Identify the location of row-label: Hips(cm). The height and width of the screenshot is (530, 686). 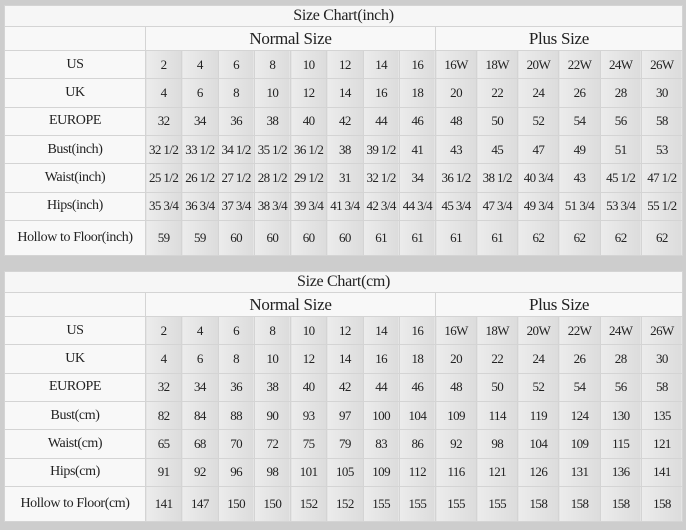
(75, 472).